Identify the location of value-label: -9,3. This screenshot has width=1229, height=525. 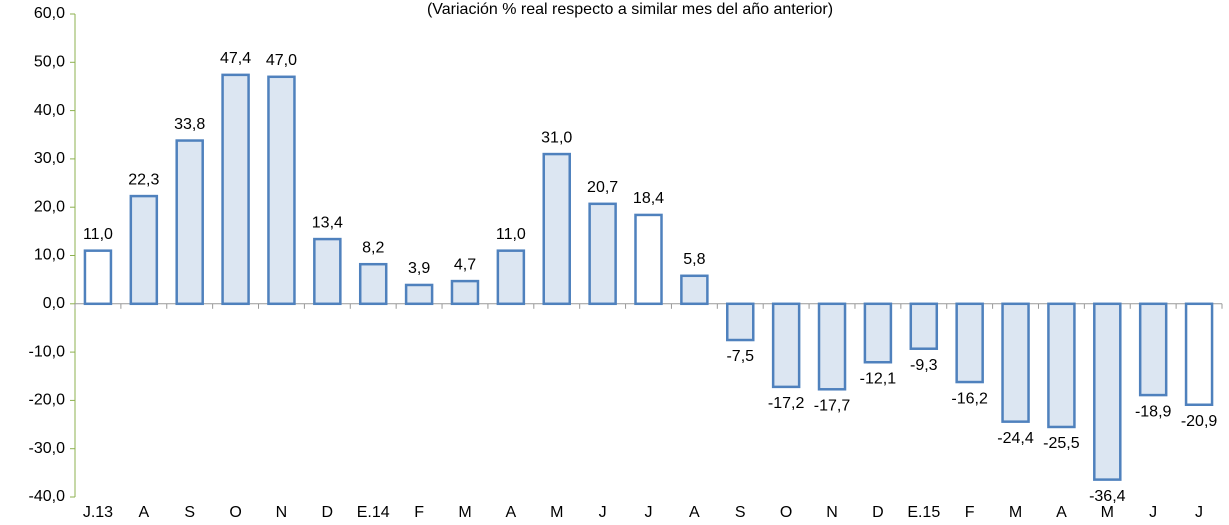
(924, 365).